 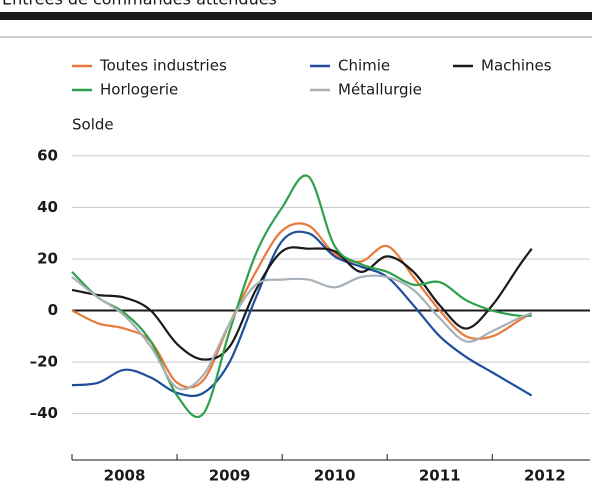 What do you see at coordinates (125, 476) in the screenshot?
I see `x-tick-label: 2008` at bounding box center [125, 476].